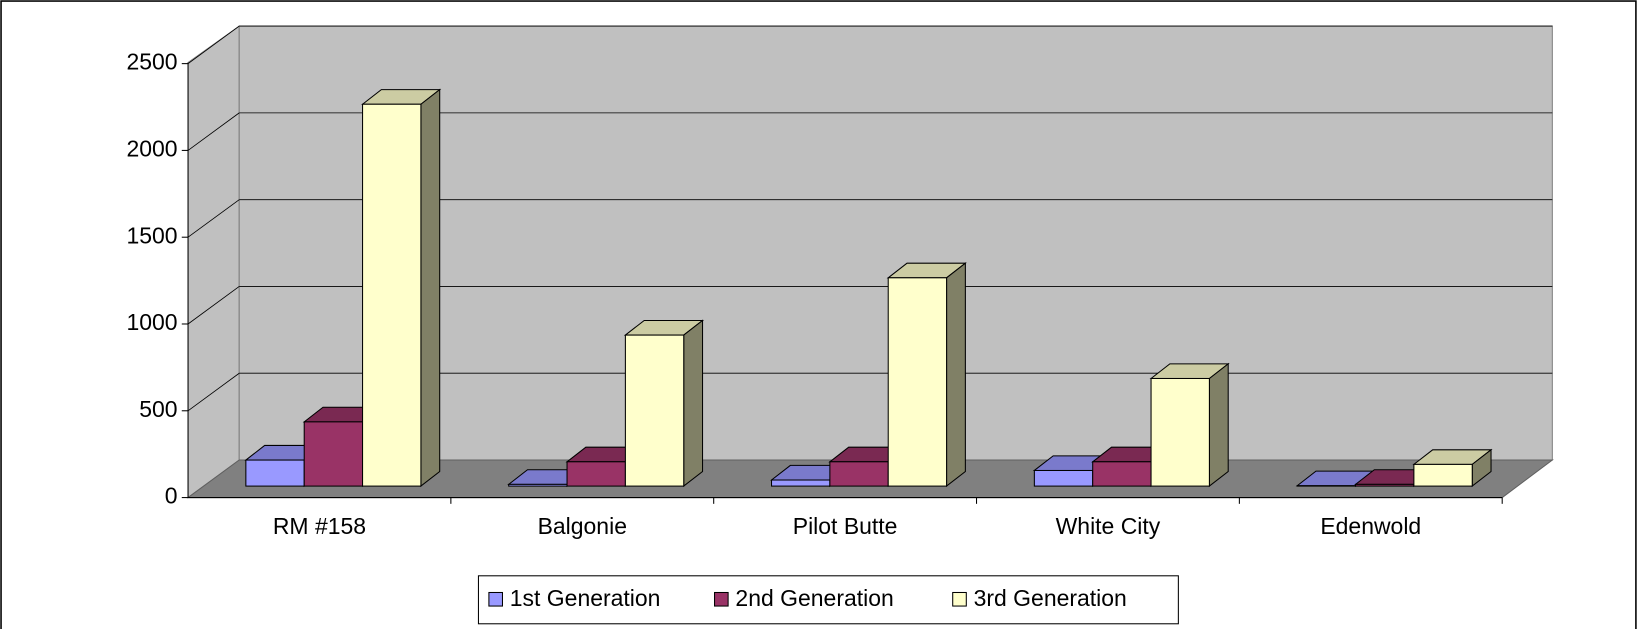 Image resolution: width=1638 pixels, height=629 pixels. What do you see at coordinates (319, 526) in the screenshot?
I see `x-tick-label: RM #158` at bounding box center [319, 526].